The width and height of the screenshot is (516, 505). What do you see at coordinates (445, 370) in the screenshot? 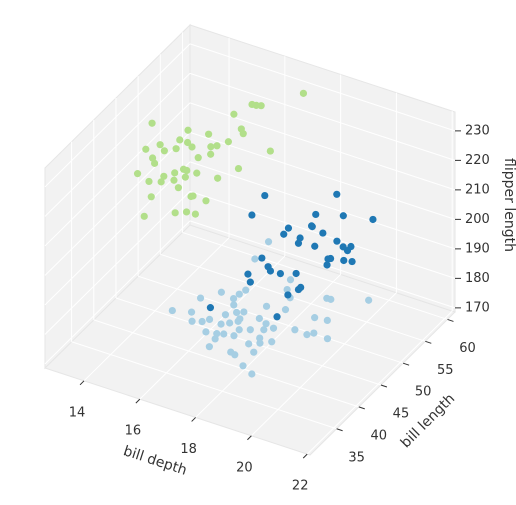
I see `y-tick-label: 55` at bounding box center [445, 370].